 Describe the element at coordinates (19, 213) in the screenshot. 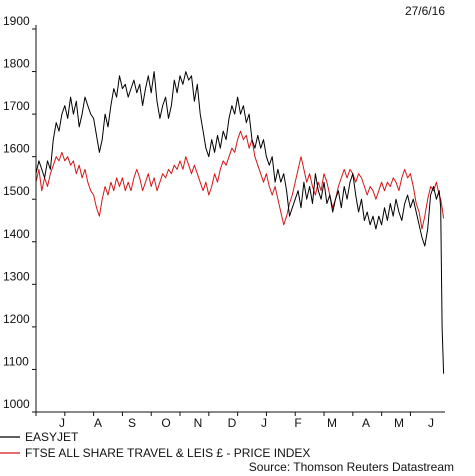

I see `y-axis-ticks: 1000 1100 1200 1300 1400 1500 1600 1700 1800 1900` at that location.